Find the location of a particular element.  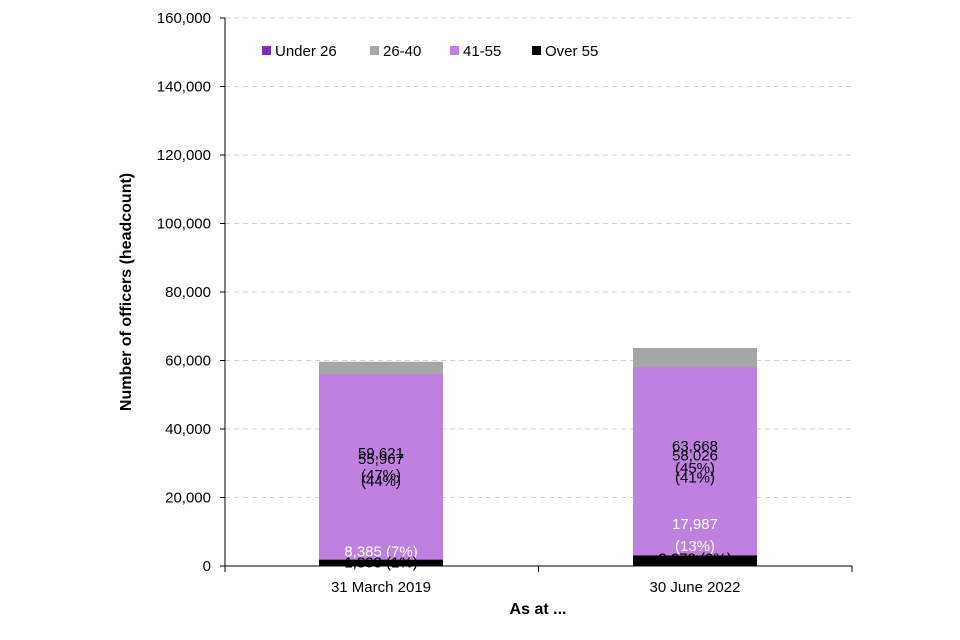

data-label: 63,668 is located at coordinates (695, 446).